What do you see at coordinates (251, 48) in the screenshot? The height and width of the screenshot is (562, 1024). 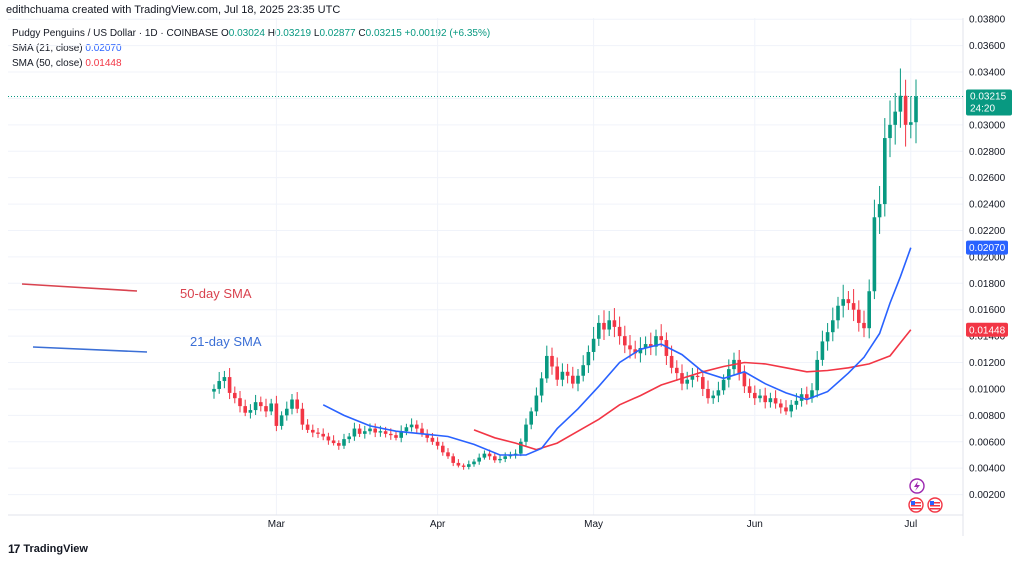 I see `sma21-legend-row: SMA (21, close) 0.02070` at bounding box center [251, 48].